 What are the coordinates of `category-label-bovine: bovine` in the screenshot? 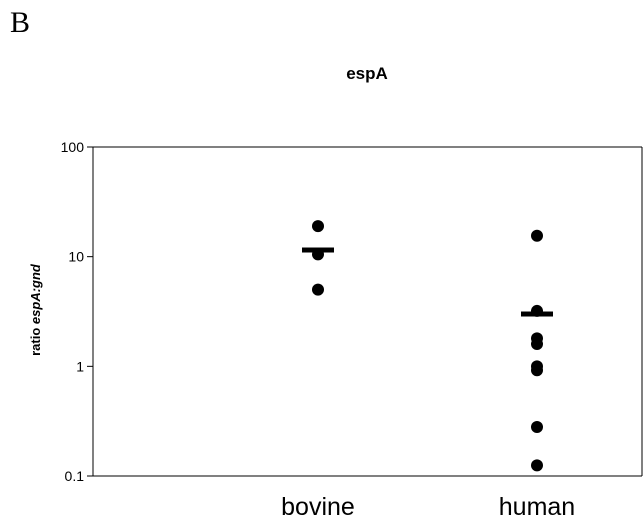 It's located at (318, 507).